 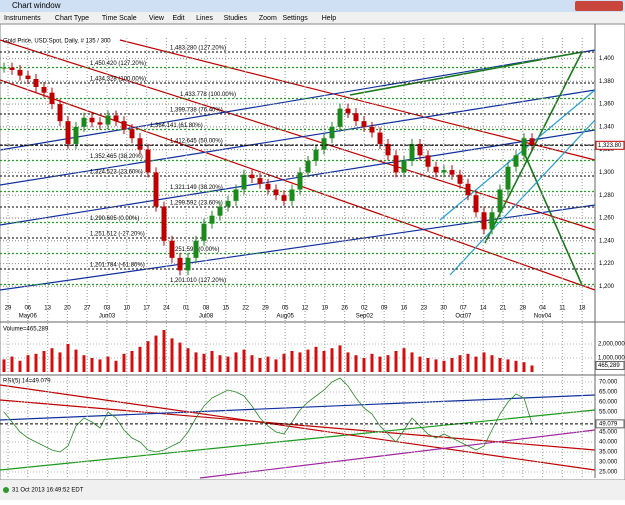 What do you see at coordinates (608, 383) in the screenshot?
I see `rsi-tick-label: 70.000` at bounding box center [608, 383].